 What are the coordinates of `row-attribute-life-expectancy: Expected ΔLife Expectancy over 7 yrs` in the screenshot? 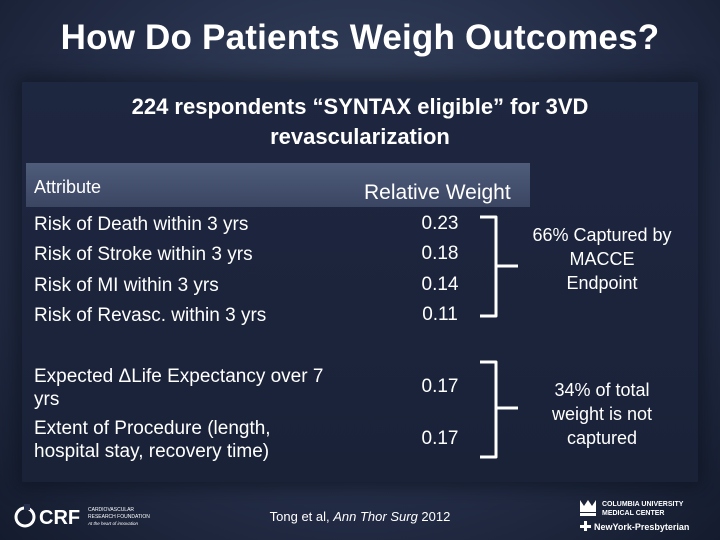 It's located at (179, 388).